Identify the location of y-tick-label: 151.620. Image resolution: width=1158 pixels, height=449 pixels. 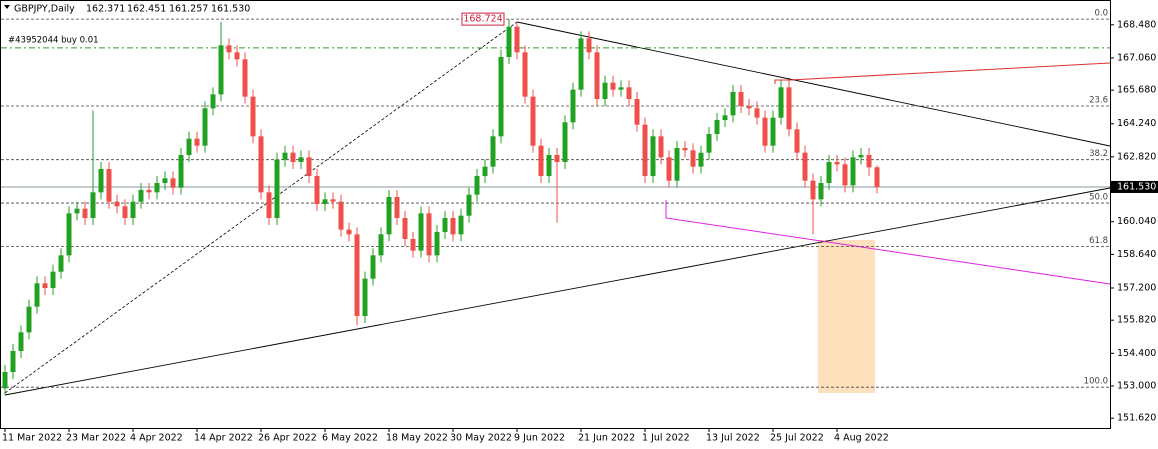
(1136, 418).